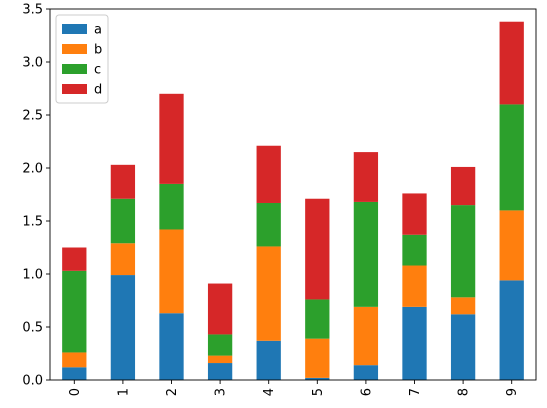 The height and width of the screenshot is (408, 547). I want to click on legend-swatch-a, so click(74, 29).